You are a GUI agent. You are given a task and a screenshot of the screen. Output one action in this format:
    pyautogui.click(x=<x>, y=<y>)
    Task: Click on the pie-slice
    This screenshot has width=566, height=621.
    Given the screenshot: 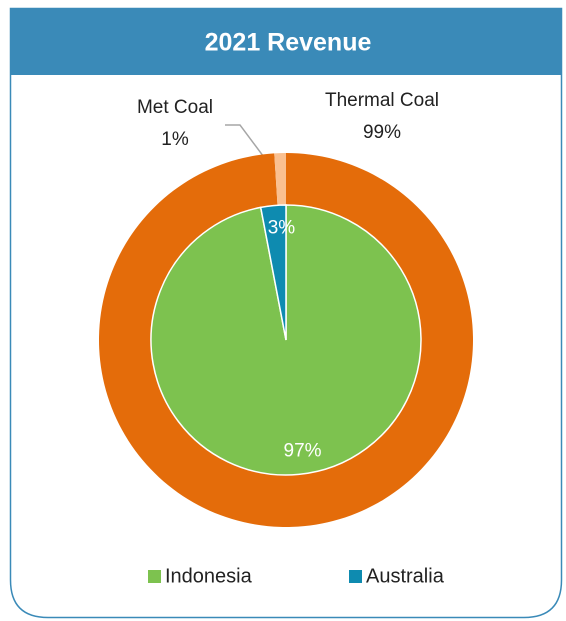 What is the action you would take?
    pyautogui.click(x=273, y=272)
    